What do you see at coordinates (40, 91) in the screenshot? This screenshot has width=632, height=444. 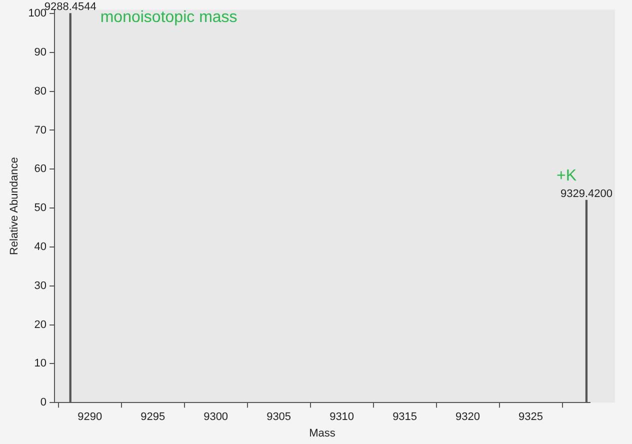 I see `y-tick-label: 80` at bounding box center [40, 91].